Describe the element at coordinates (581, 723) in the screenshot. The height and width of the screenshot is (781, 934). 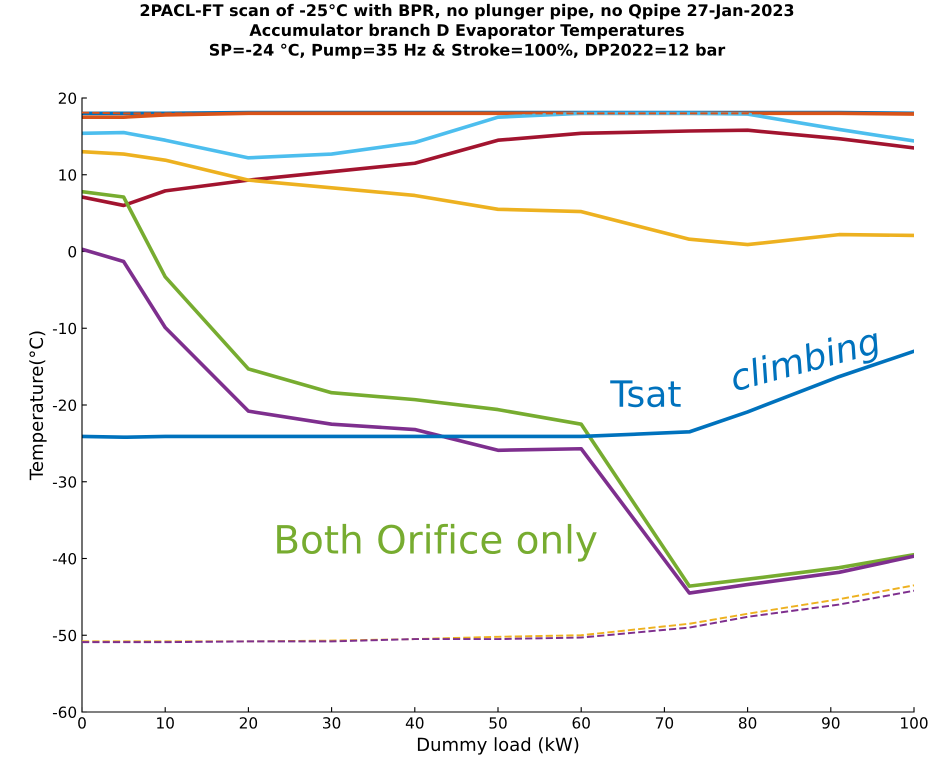
I see `x-tick-label: 60` at that location.